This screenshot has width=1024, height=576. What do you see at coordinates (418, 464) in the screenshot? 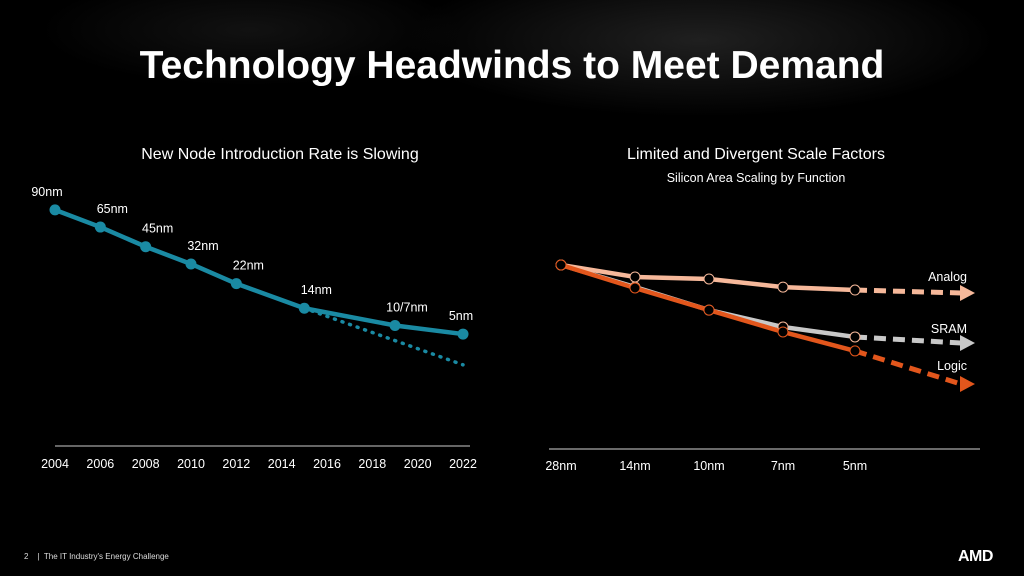
I see `x-tick-label: 2020` at bounding box center [418, 464].